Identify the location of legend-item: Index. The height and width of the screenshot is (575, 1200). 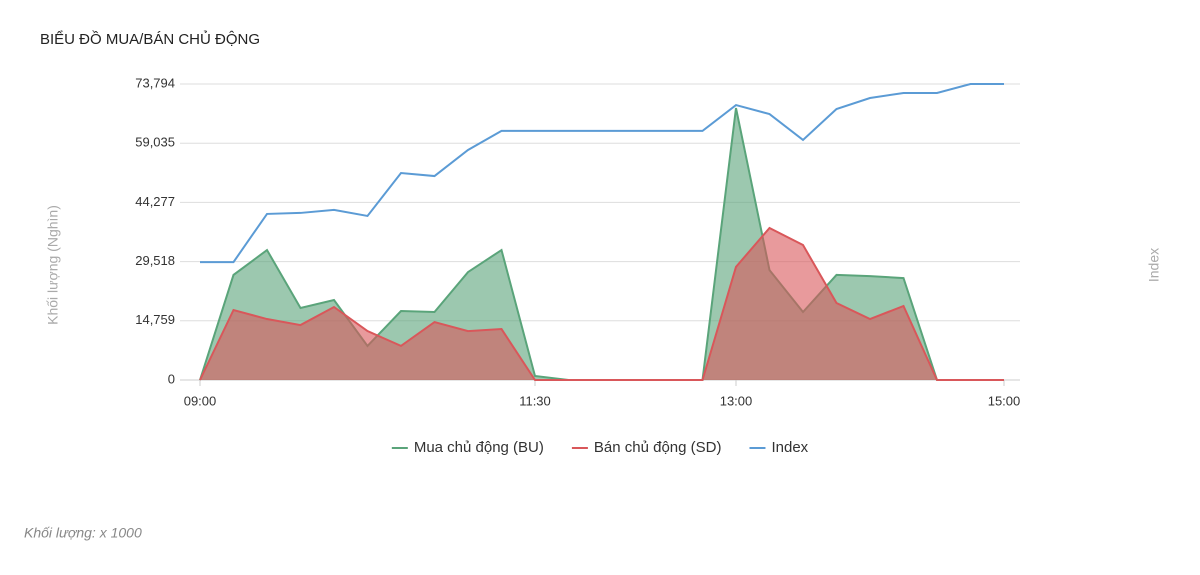
(779, 447).